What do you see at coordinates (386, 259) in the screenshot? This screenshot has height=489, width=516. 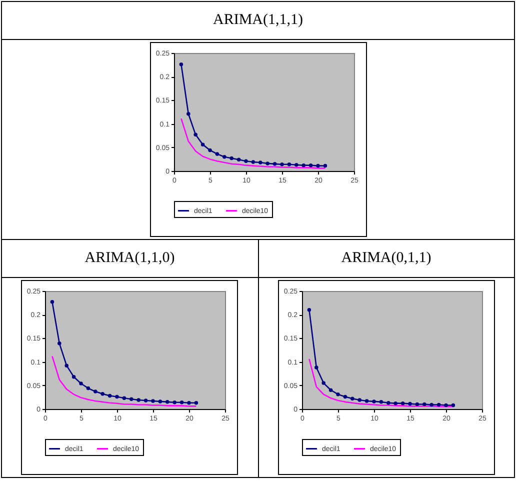 I see `chart-title: ARIMA(0,1,1)` at bounding box center [386, 259].